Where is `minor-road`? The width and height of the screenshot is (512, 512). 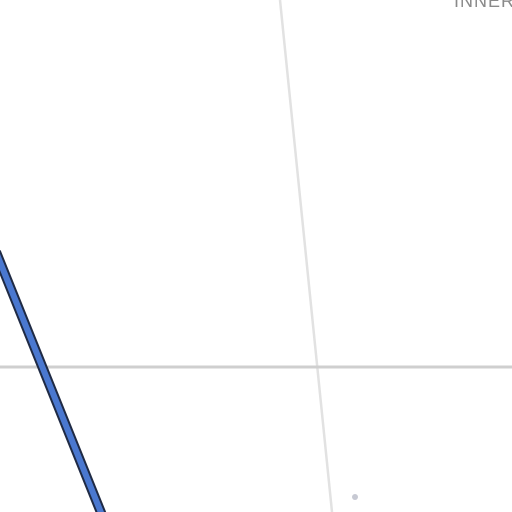 minor-road is located at coordinates (306, 256).